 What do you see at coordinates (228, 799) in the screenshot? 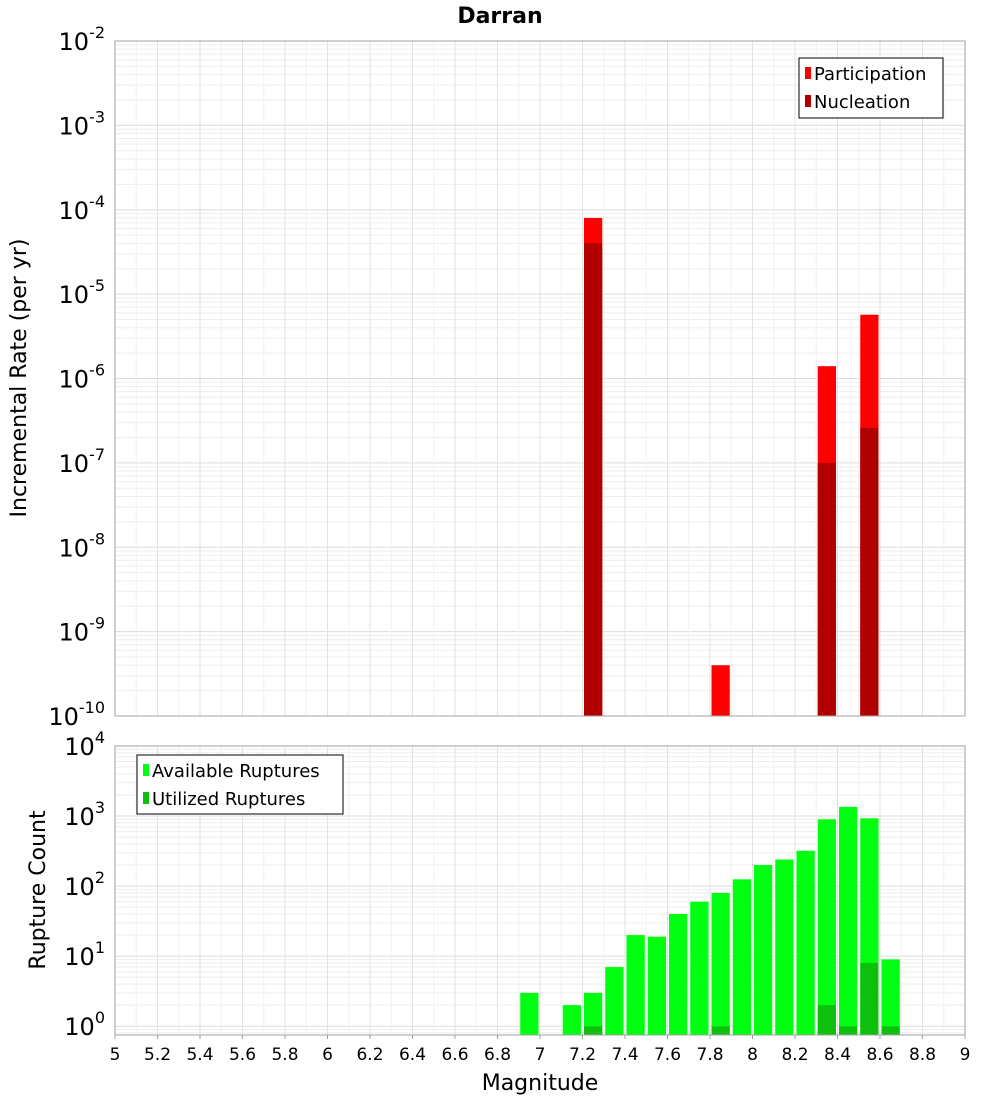
I see `legend-label: Utilized Ruptures` at bounding box center [228, 799].